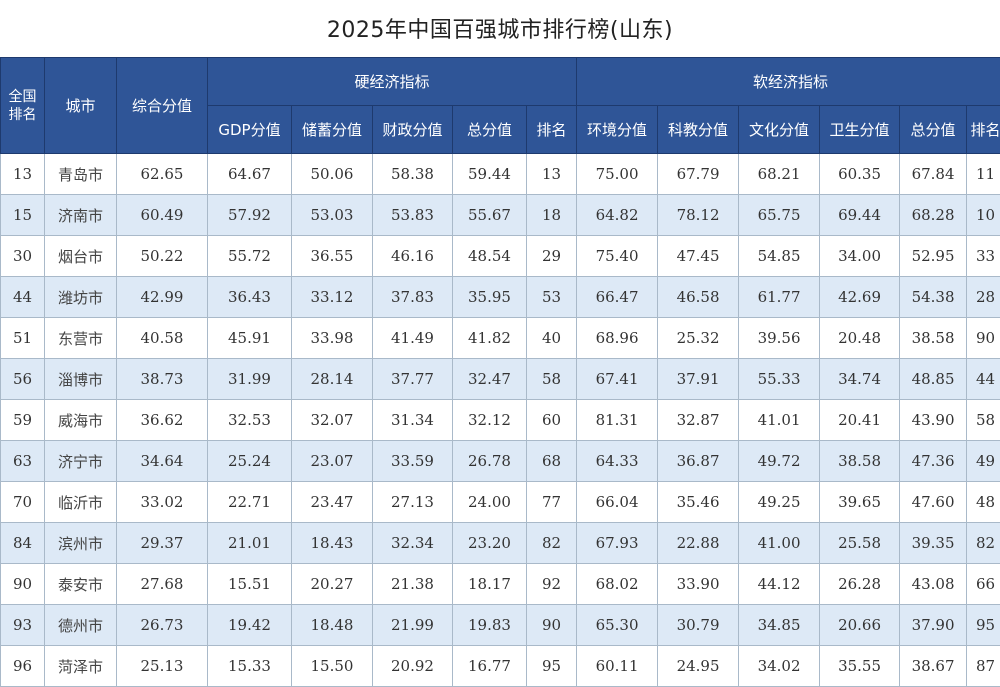 Image resolution: width=1000 pixels, height=687 pixels. I want to click on environment-score-cell: 68.96, so click(617, 338).